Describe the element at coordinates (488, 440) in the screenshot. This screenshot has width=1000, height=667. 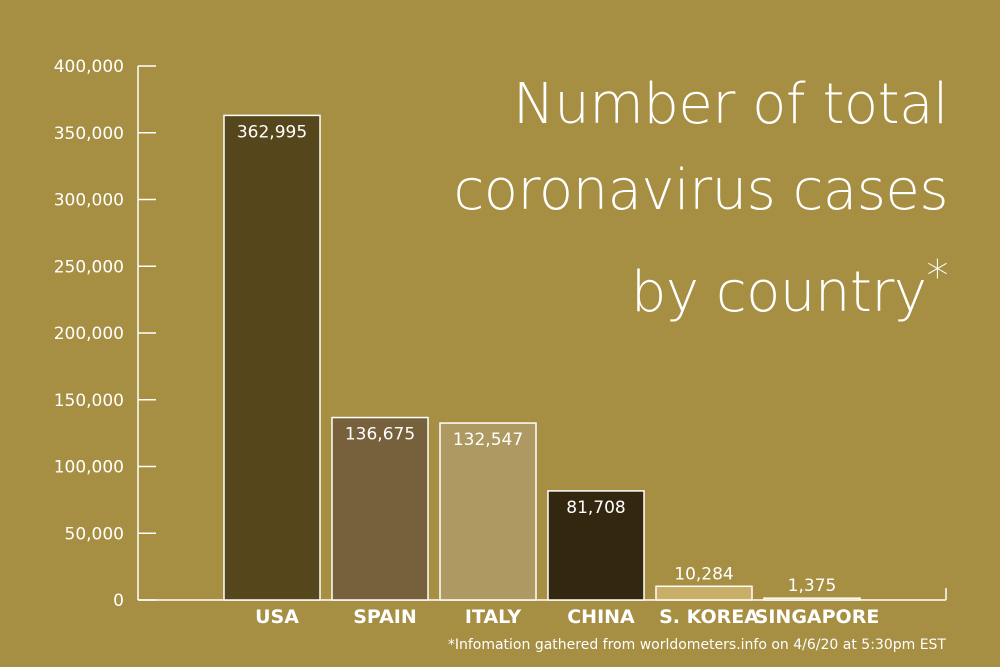
I see `bar-value-label: 132,547` at that location.